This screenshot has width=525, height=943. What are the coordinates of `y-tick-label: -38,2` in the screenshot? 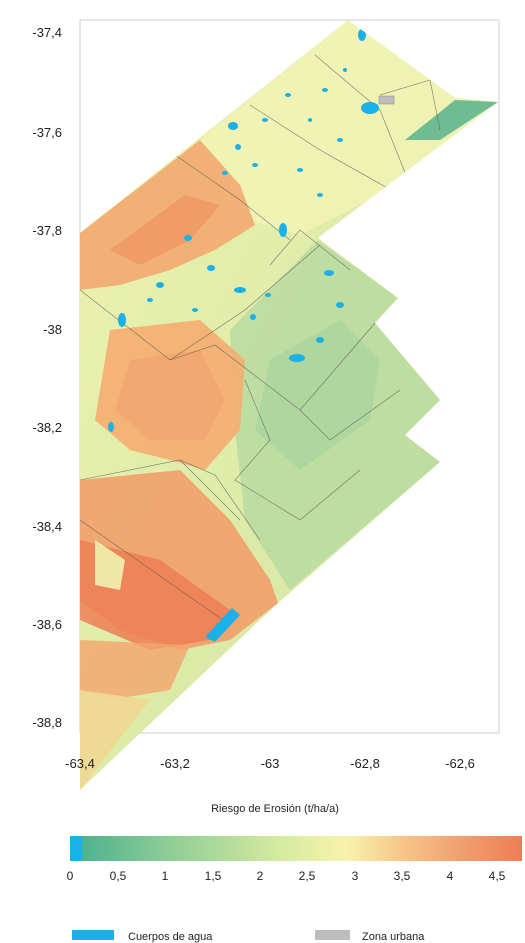 It's located at (47, 427).